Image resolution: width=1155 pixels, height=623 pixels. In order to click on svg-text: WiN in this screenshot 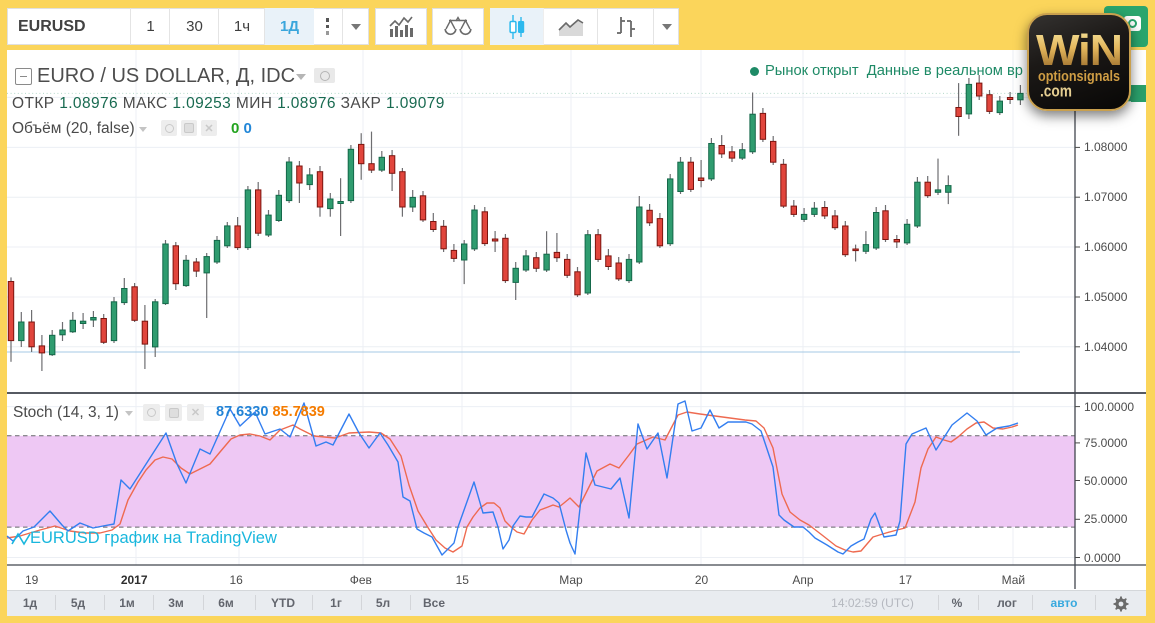, I will do `click(1079, 50)`.